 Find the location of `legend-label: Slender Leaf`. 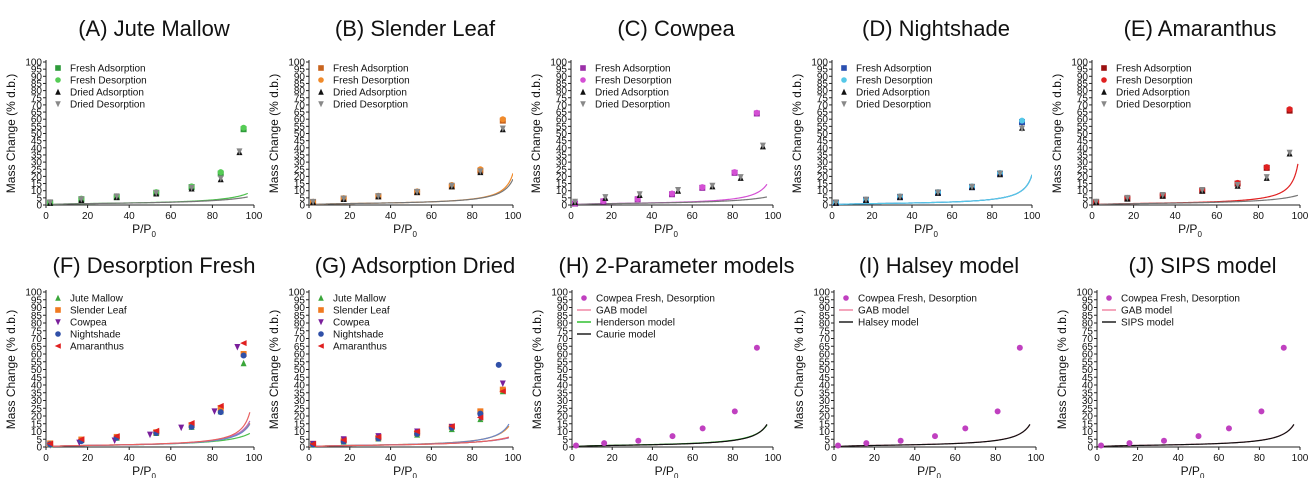

legend-label: Slender Leaf is located at coordinates (98, 311).